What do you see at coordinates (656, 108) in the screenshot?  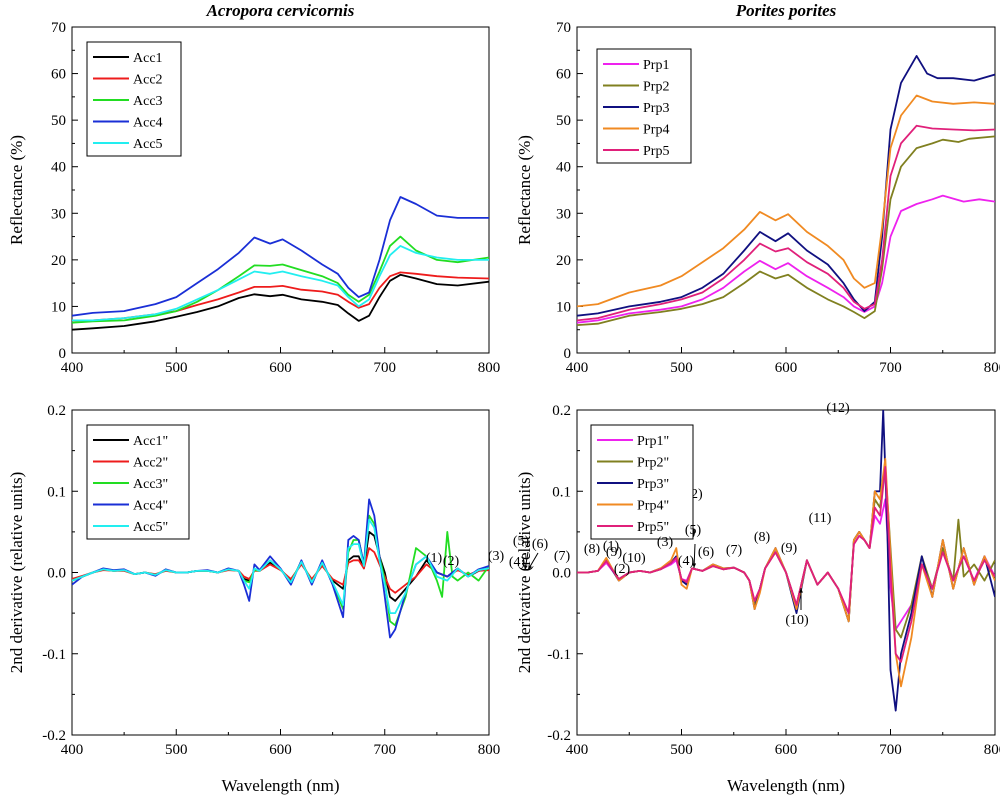 I see `legend-label: Prp3` at bounding box center [656, 108].